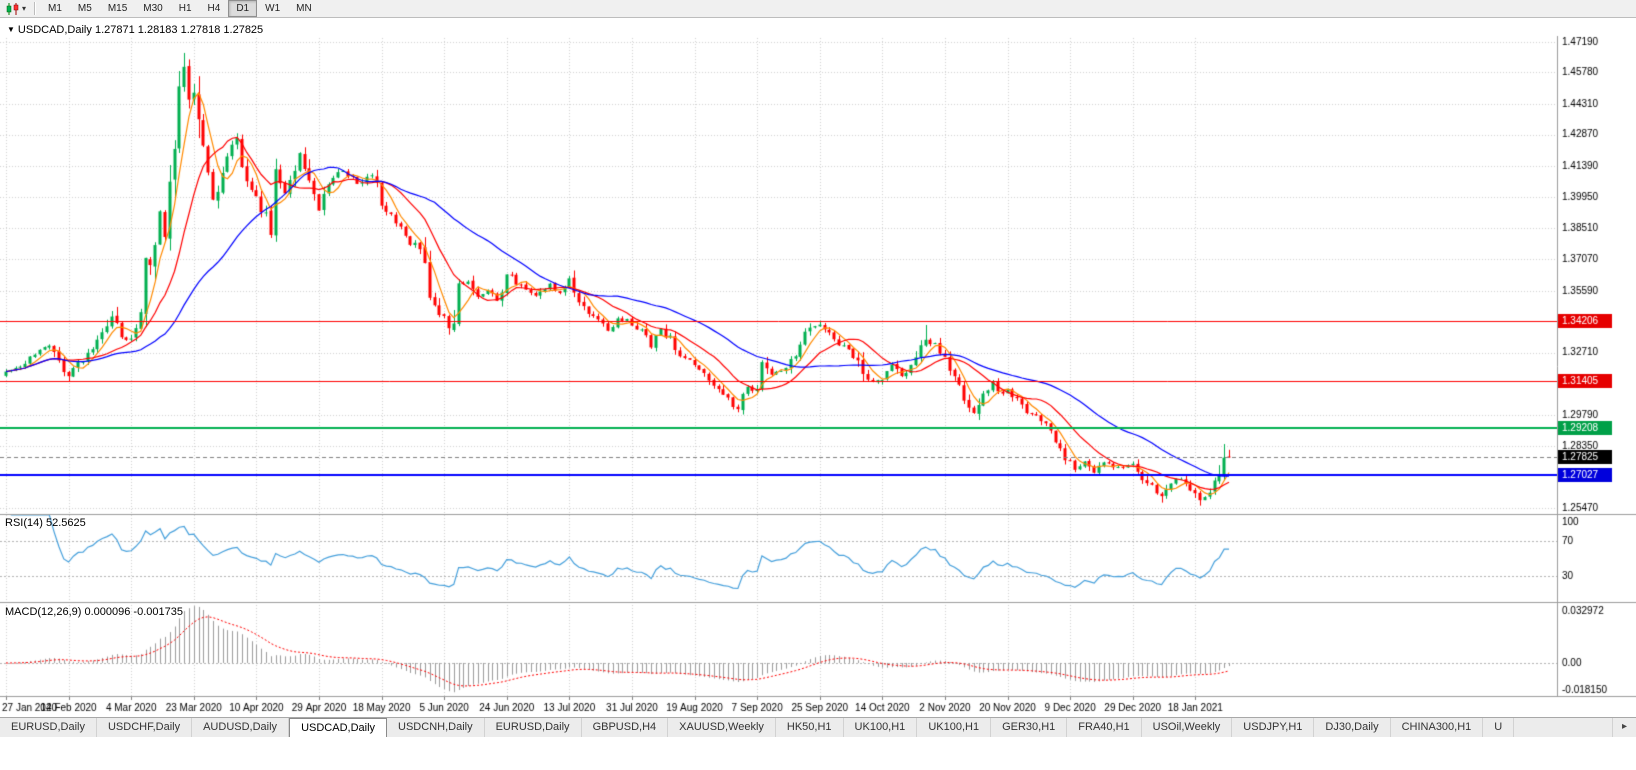  I want to click on chart-tab-dj30-daily: DJ30,Daily, so click(1352, 727).